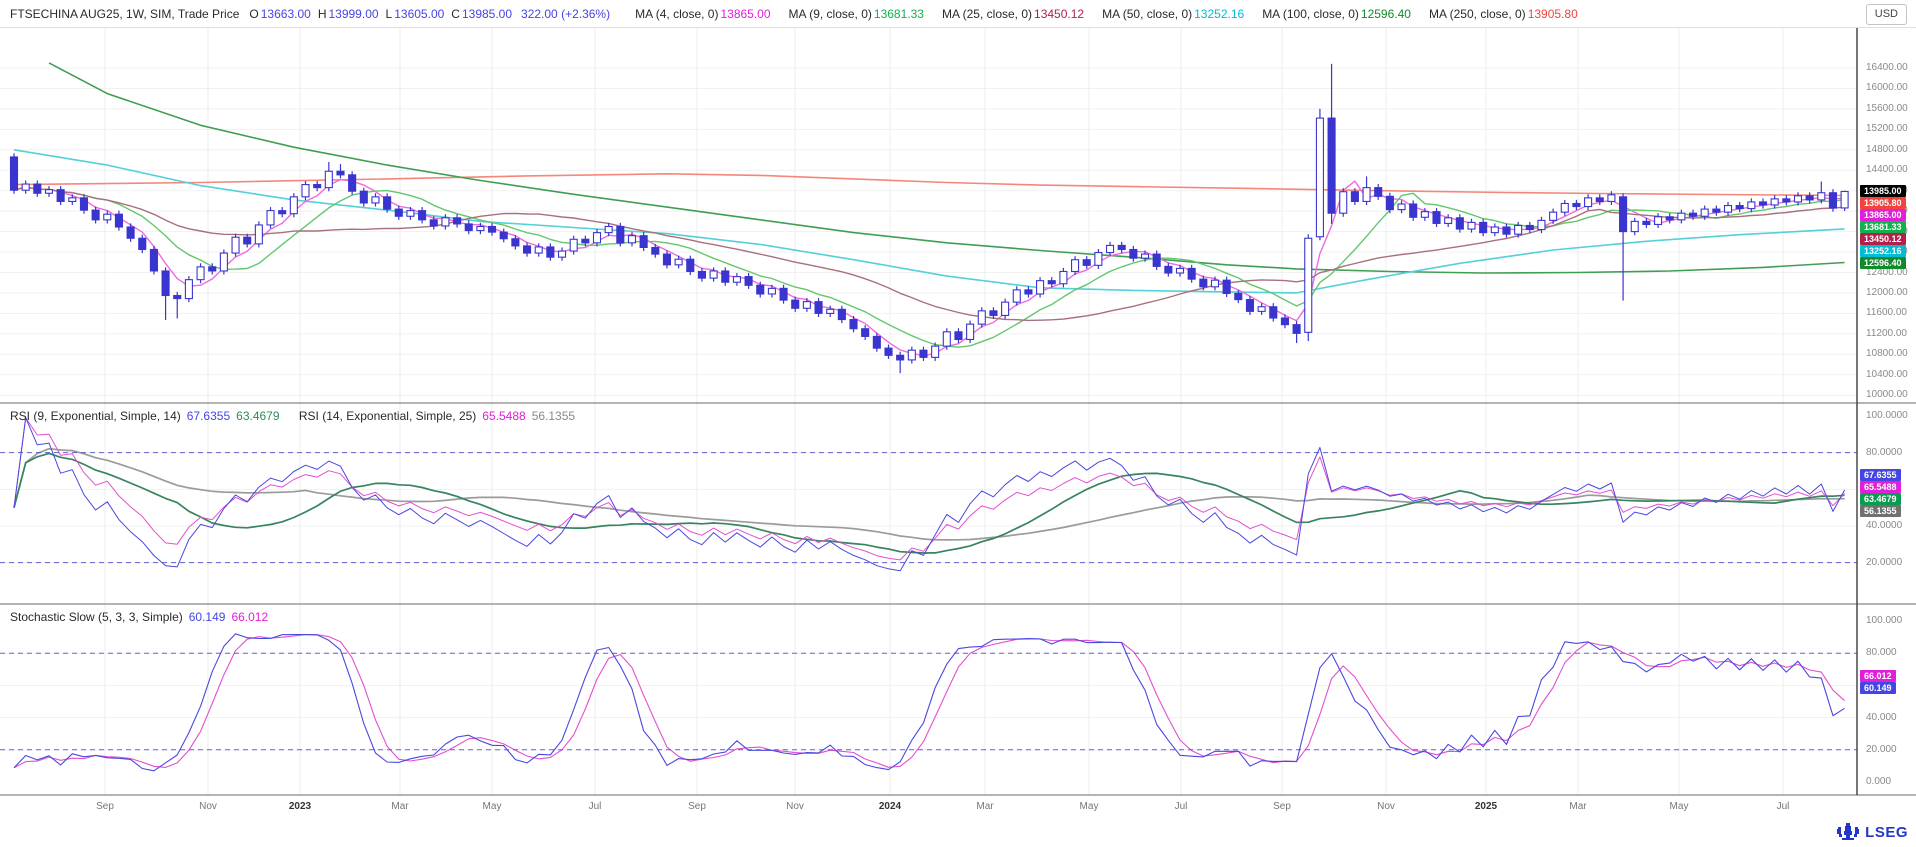  What do you see at coordinates (300, 806) in the screenshot?
I see `time-tick: 2023` at bounding box center [300, 806].